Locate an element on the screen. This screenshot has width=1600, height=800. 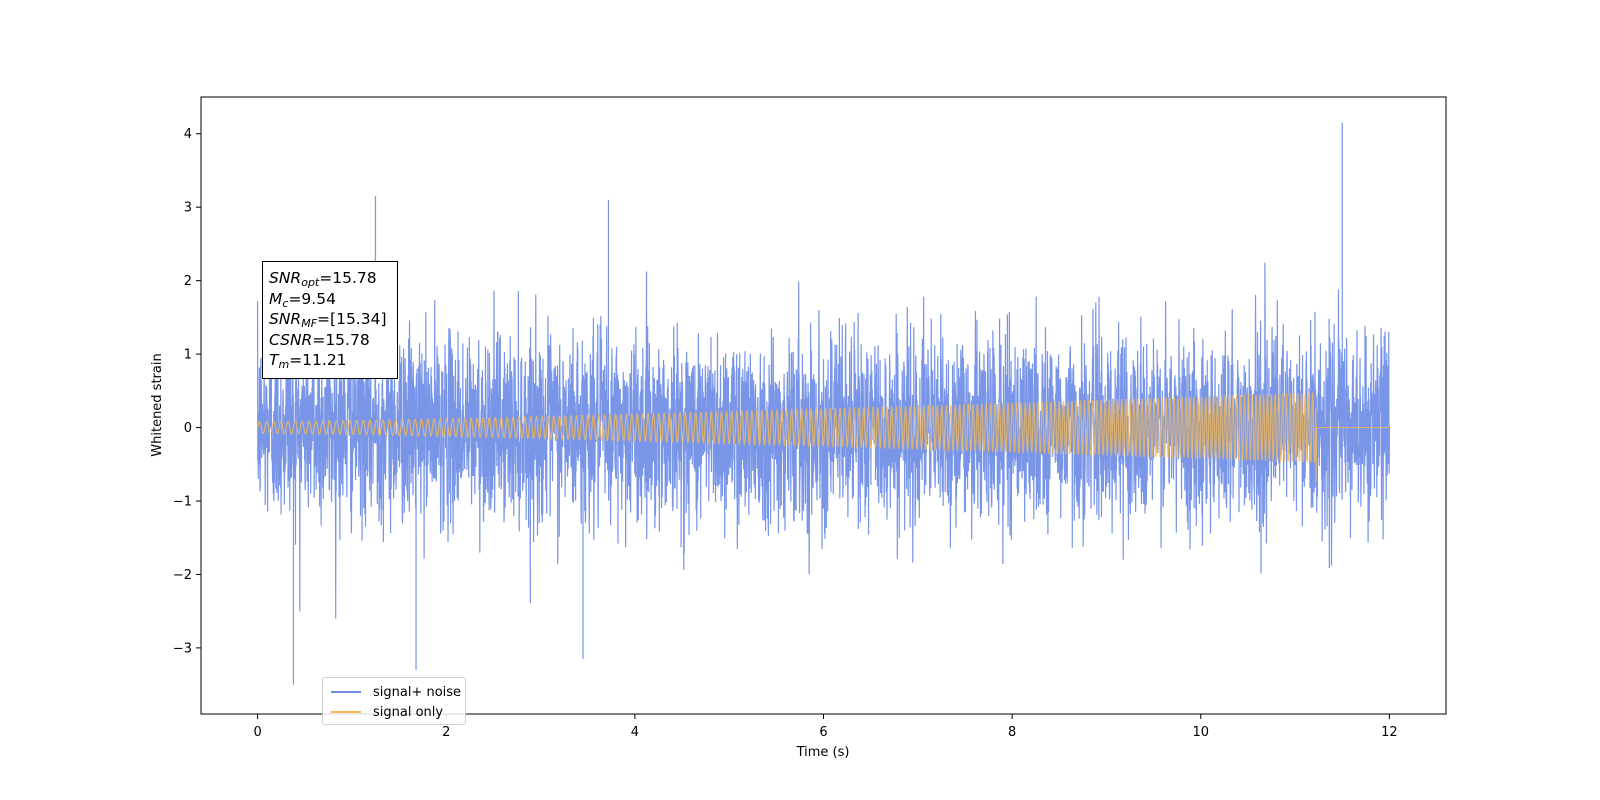
annotation-snr-opt: SNRopt=15.78 is located at coordinates (323, 279).